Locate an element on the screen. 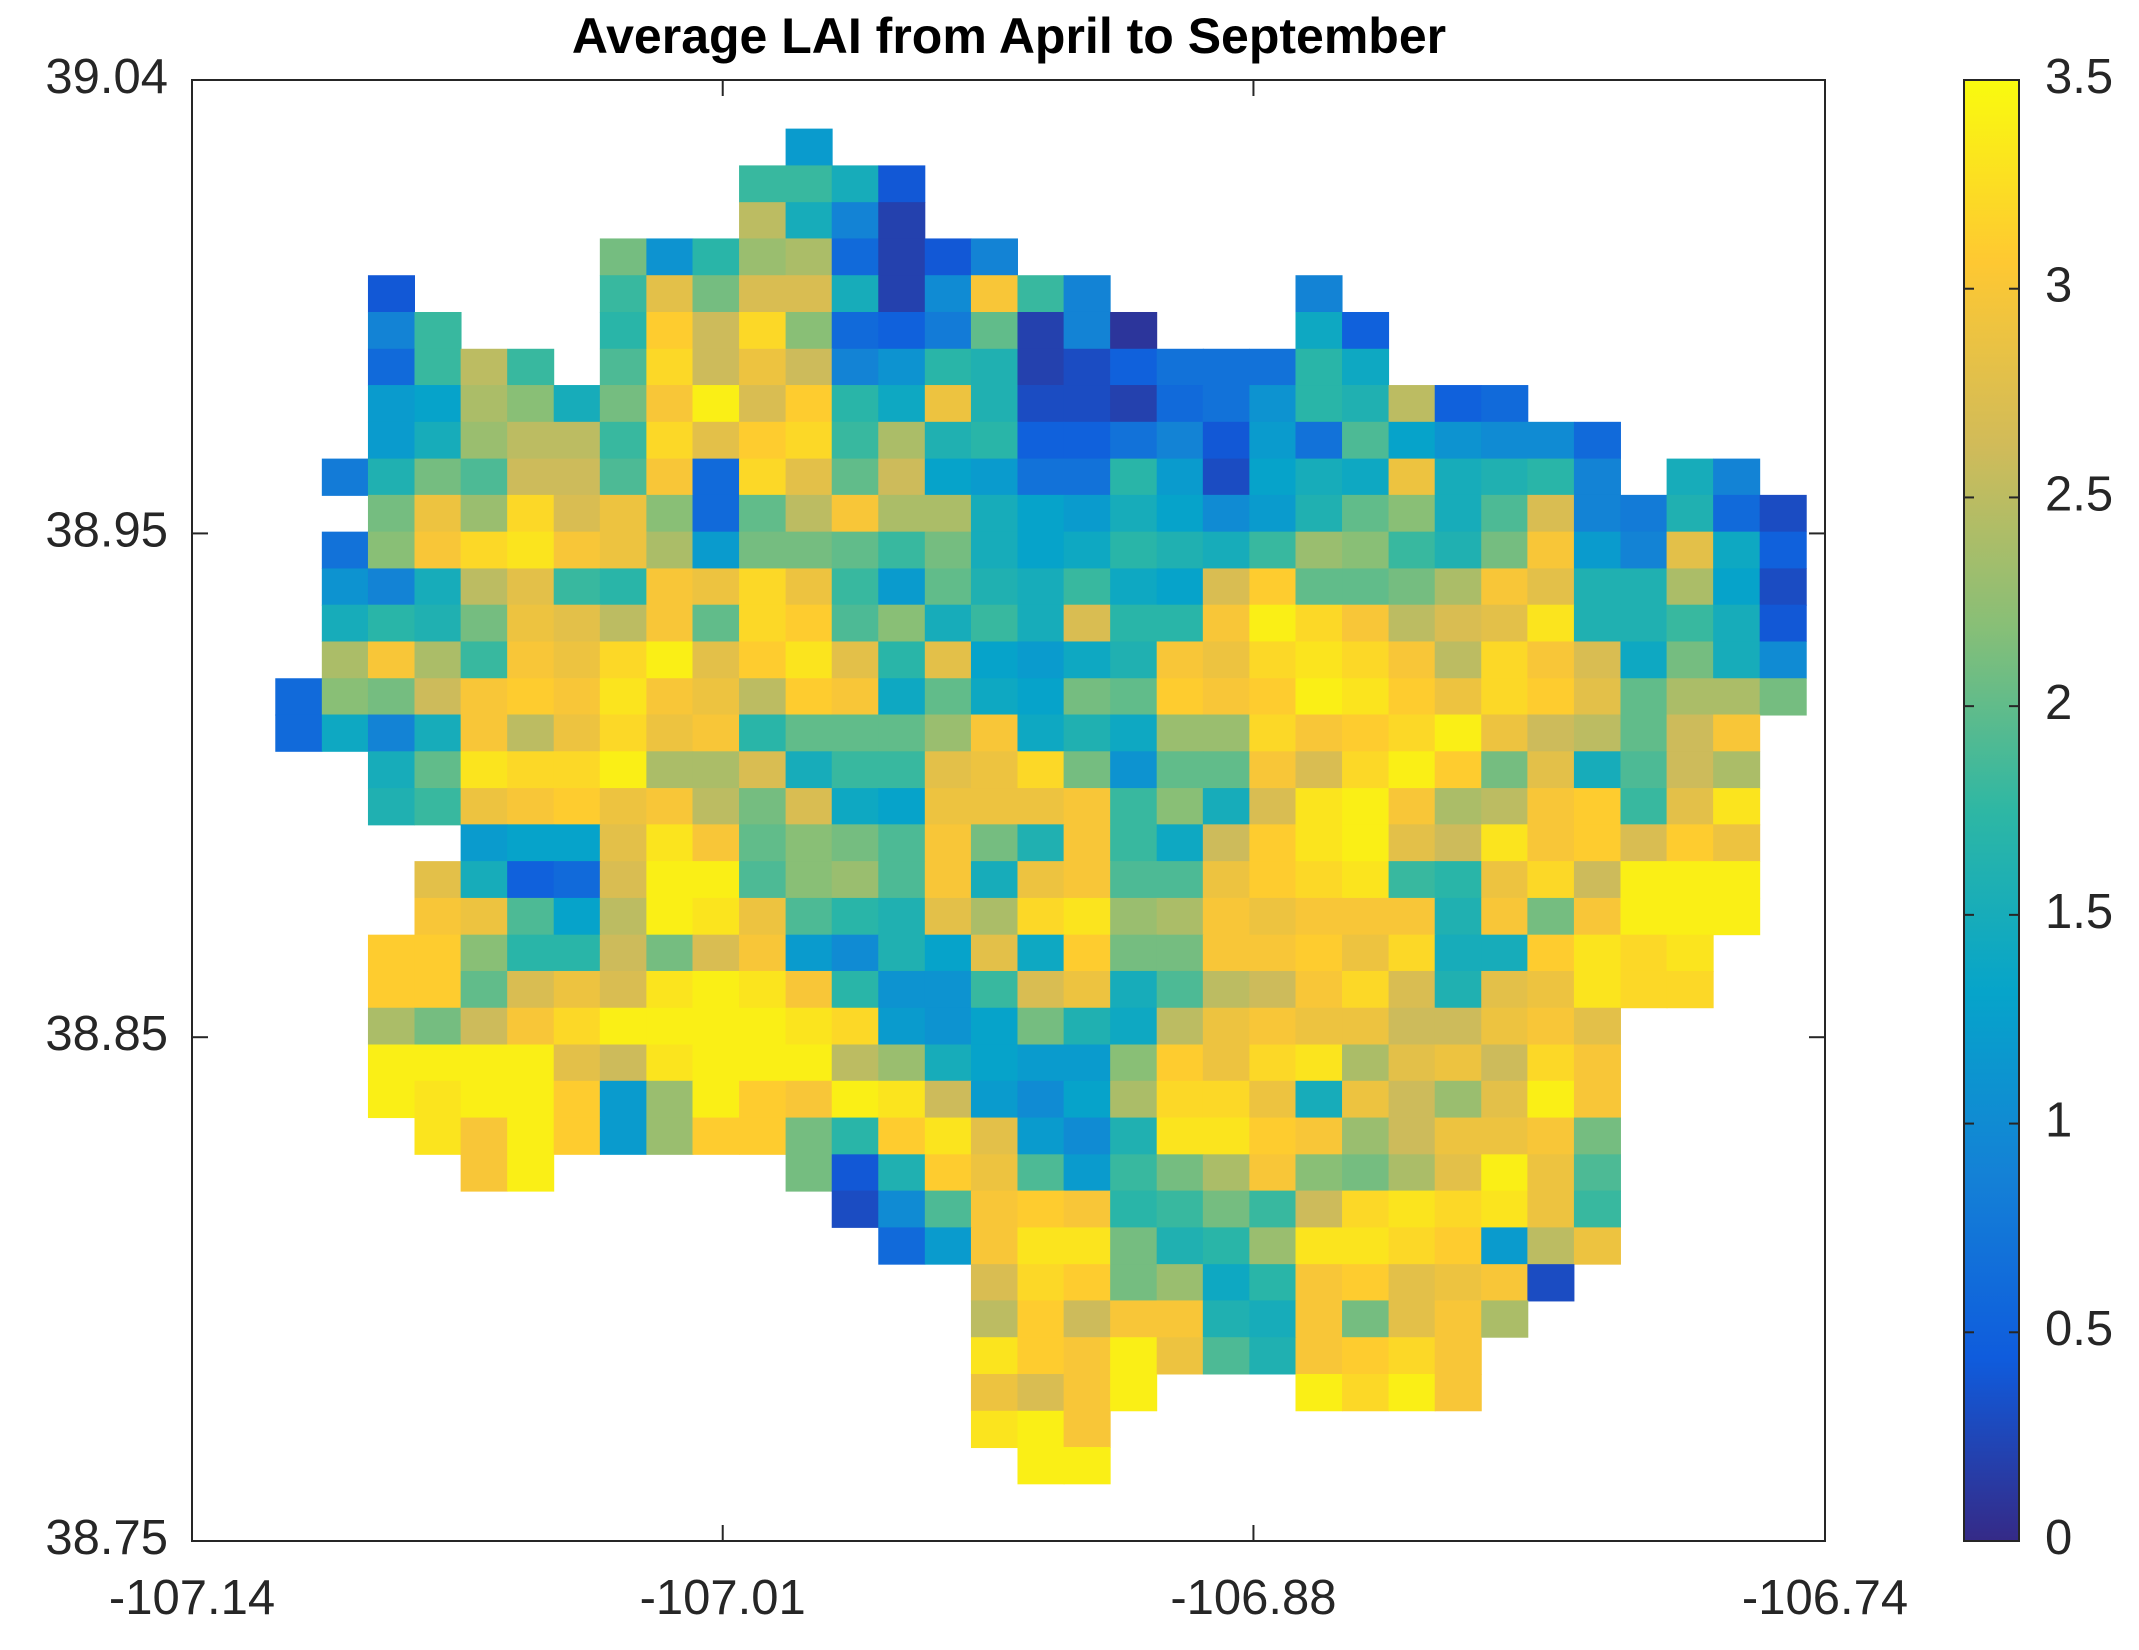 This screenshot has width=2139, height=1650. colorbar-tick-label: 0 is located at coordinates (2058, 1538).